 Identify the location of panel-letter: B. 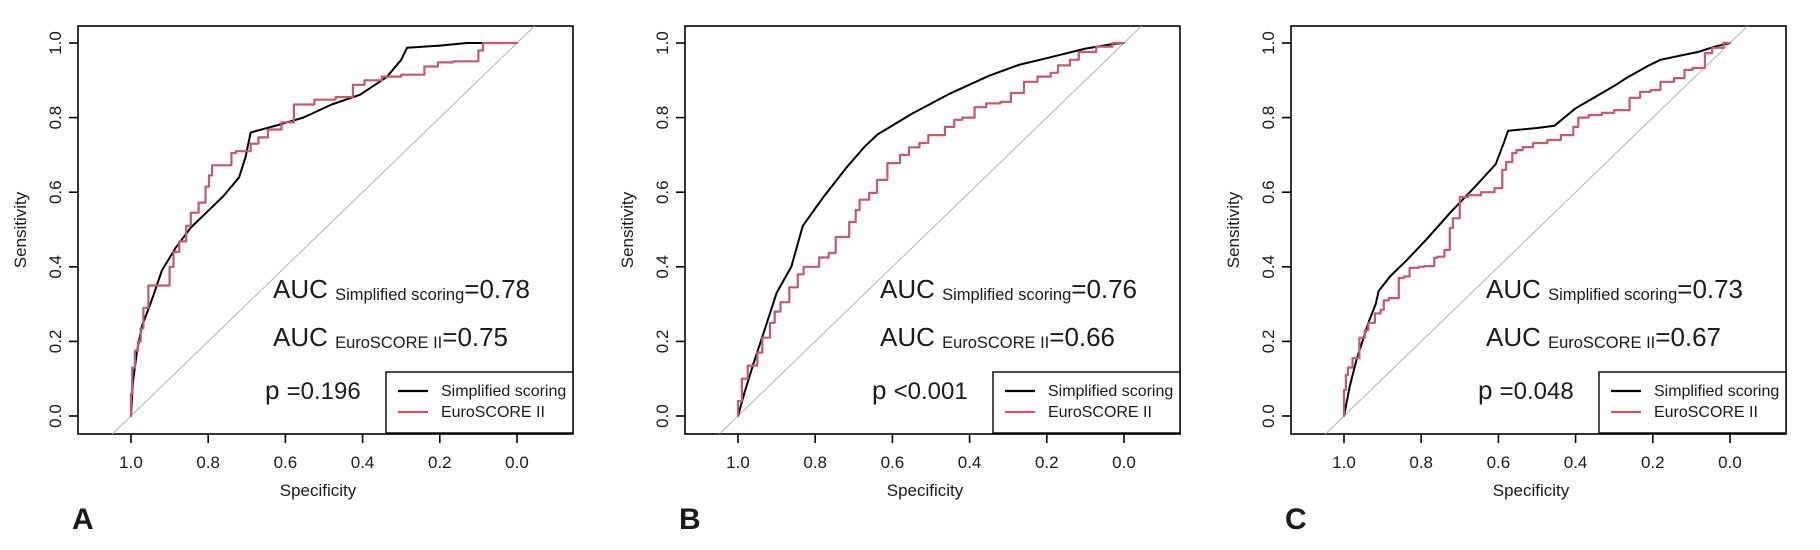
(690, 519).